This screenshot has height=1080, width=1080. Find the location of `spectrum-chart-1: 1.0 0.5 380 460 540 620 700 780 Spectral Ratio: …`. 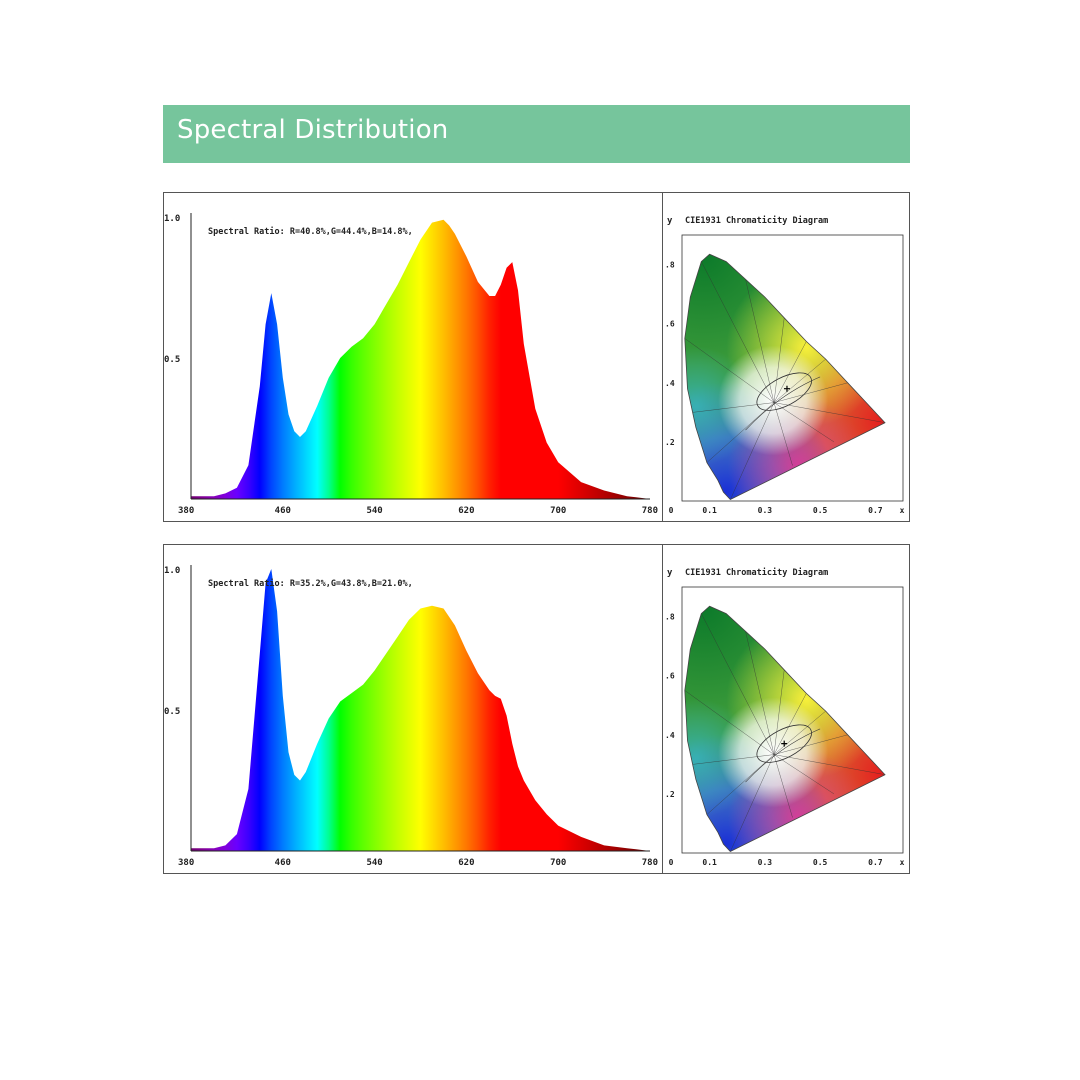

spectrum-chart-1: 1.0 0.5 380 460 540 620 700 780 Spectral Ratio: … is located at coordinates (413, 357).